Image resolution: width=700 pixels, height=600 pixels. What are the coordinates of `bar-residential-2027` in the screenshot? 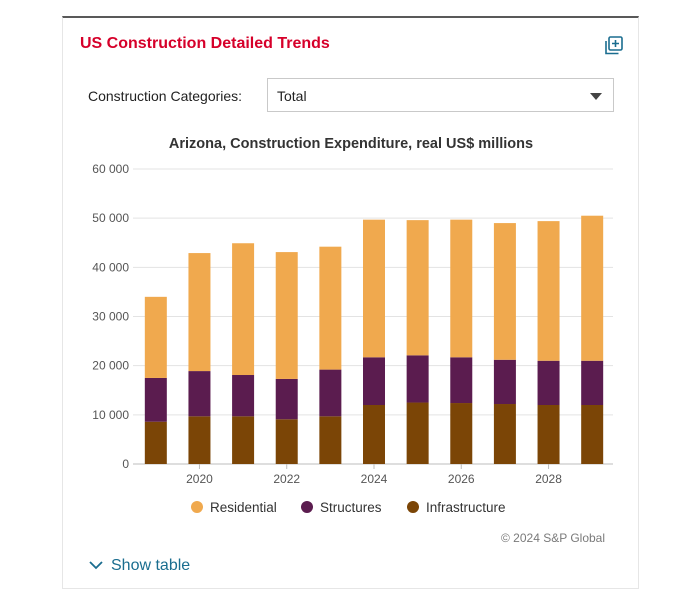 It's located at (504, 291).